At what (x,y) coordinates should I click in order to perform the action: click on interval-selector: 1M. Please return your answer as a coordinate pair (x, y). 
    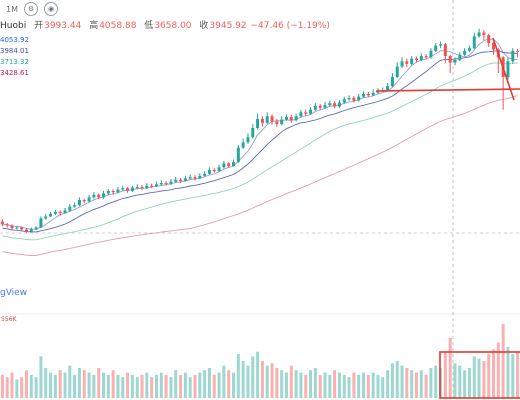
    Looking at the image, I should click on (12, 9).